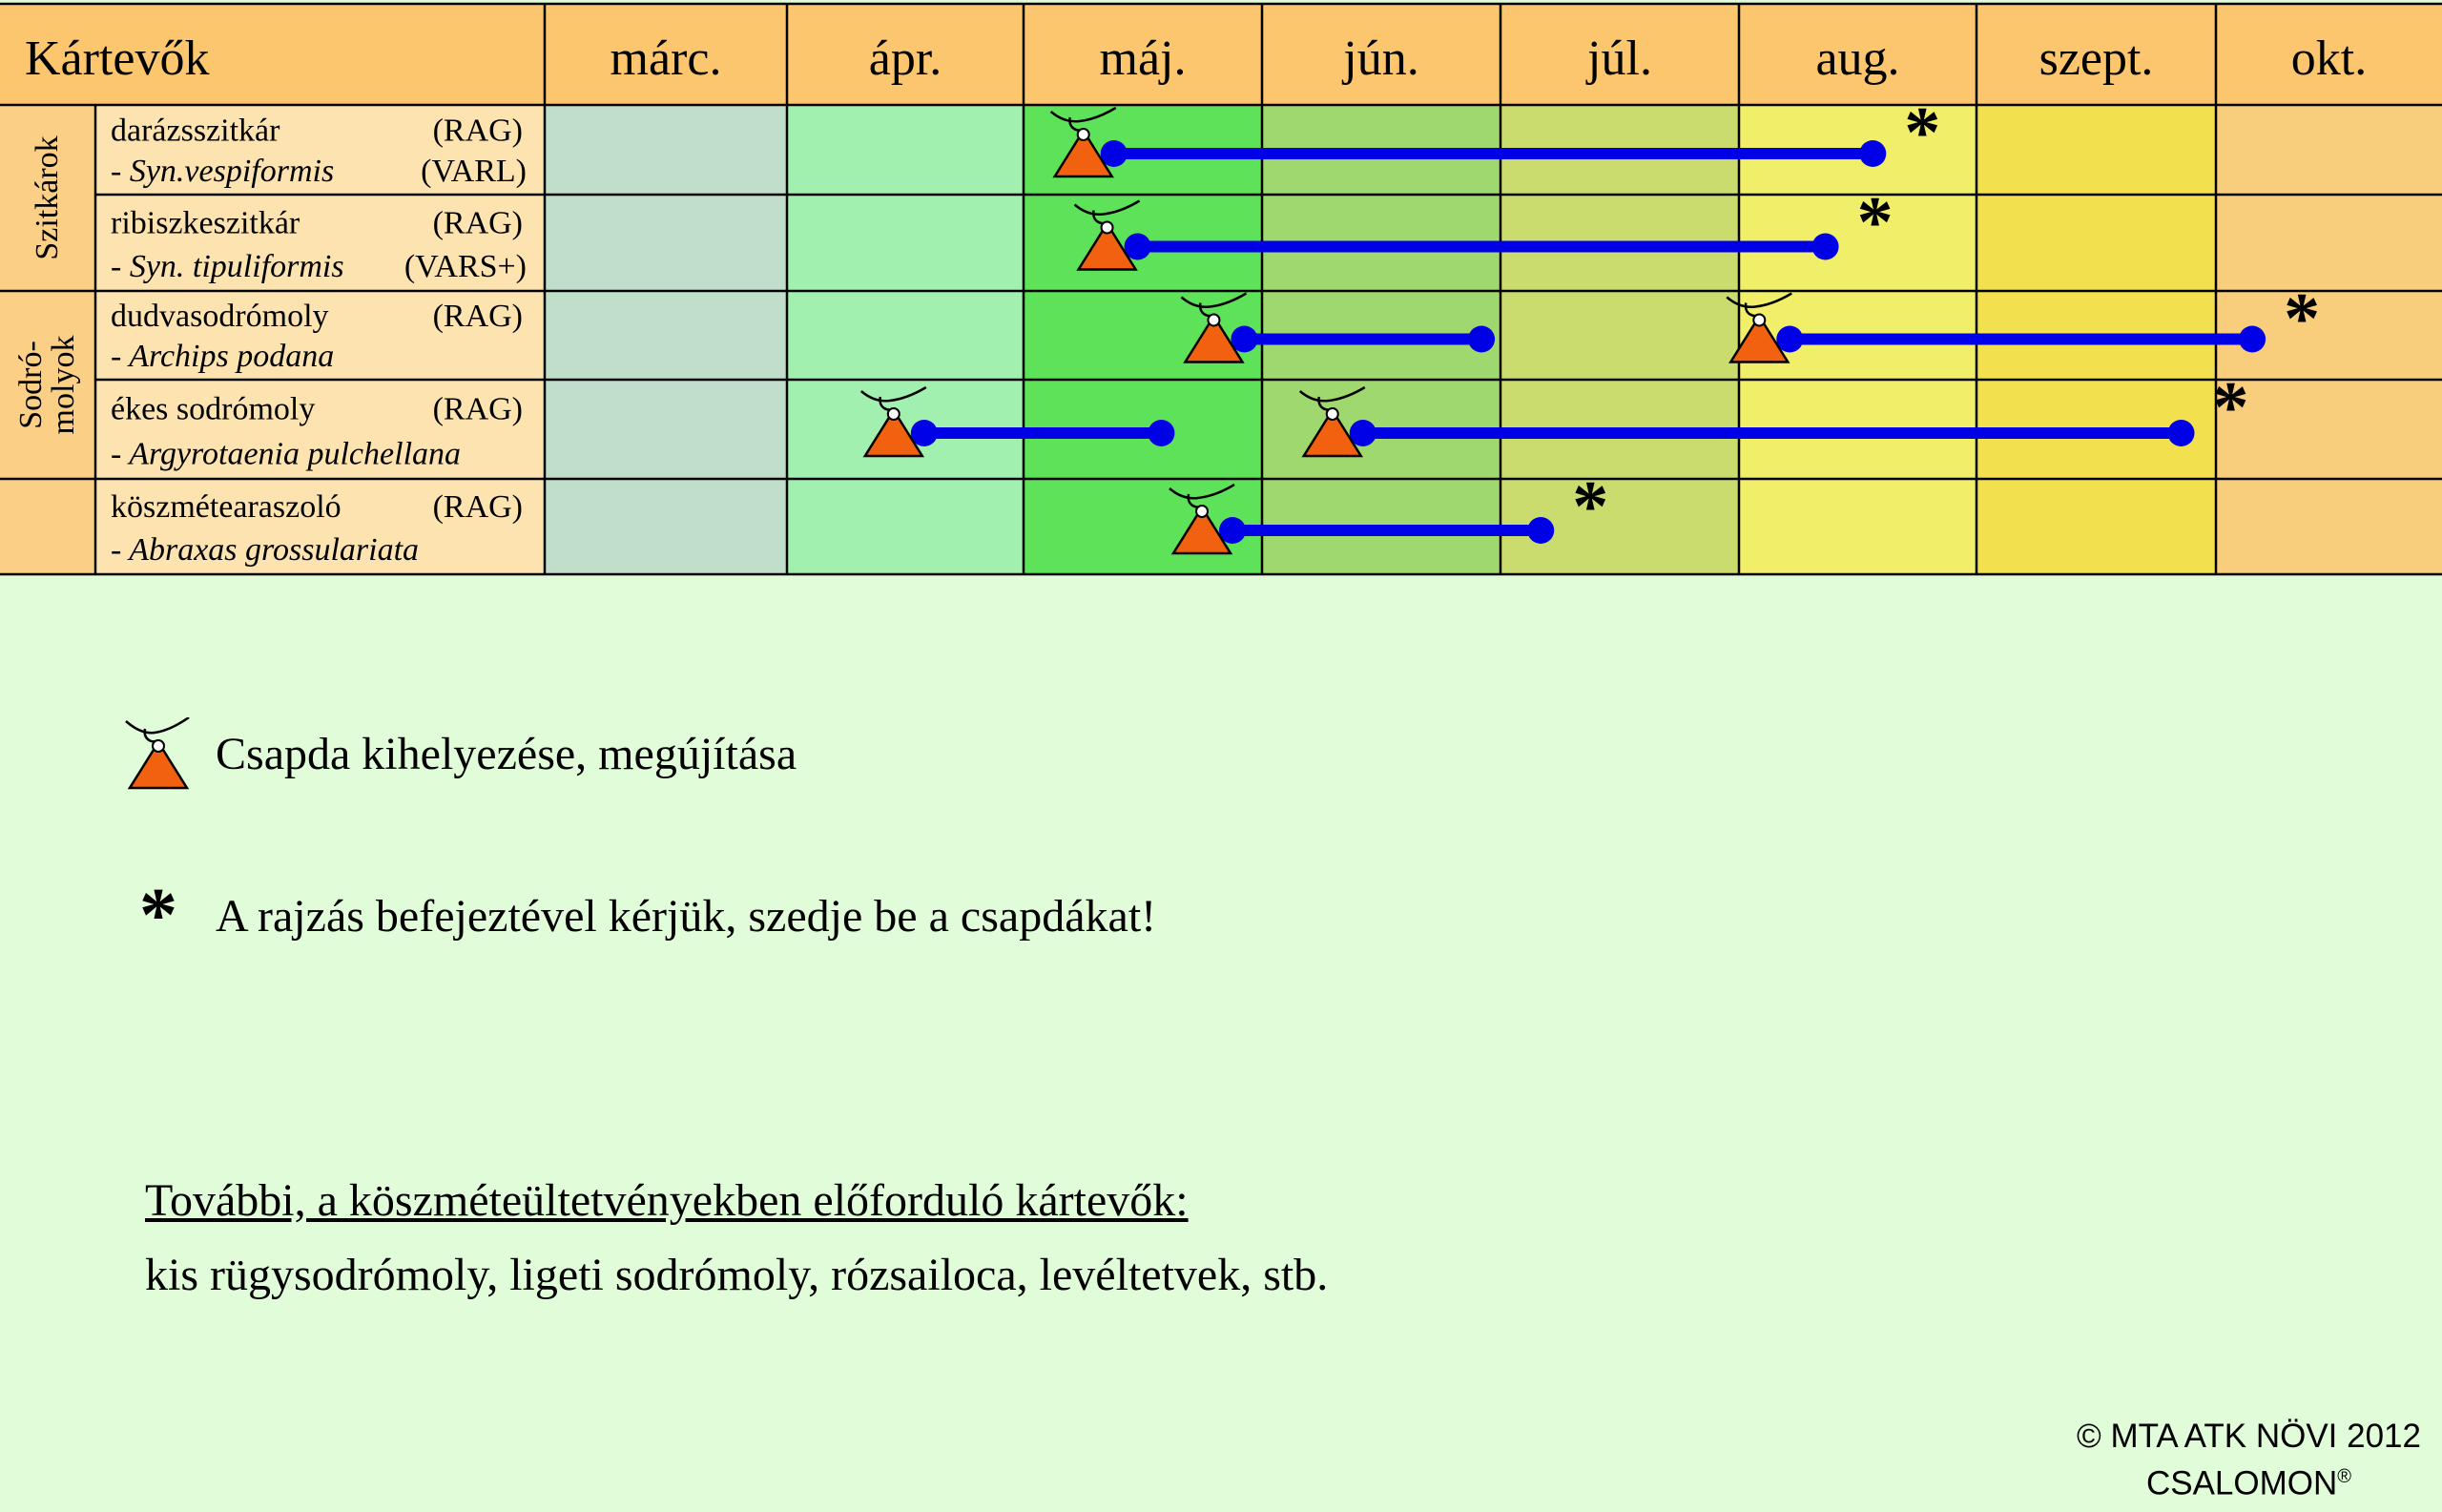 Image resolution: width=2442 pixels, height=1512 pixels. Describe the element at coordinates (1618, 58) in the screenshot. I see `month-header: júl.` at that location.